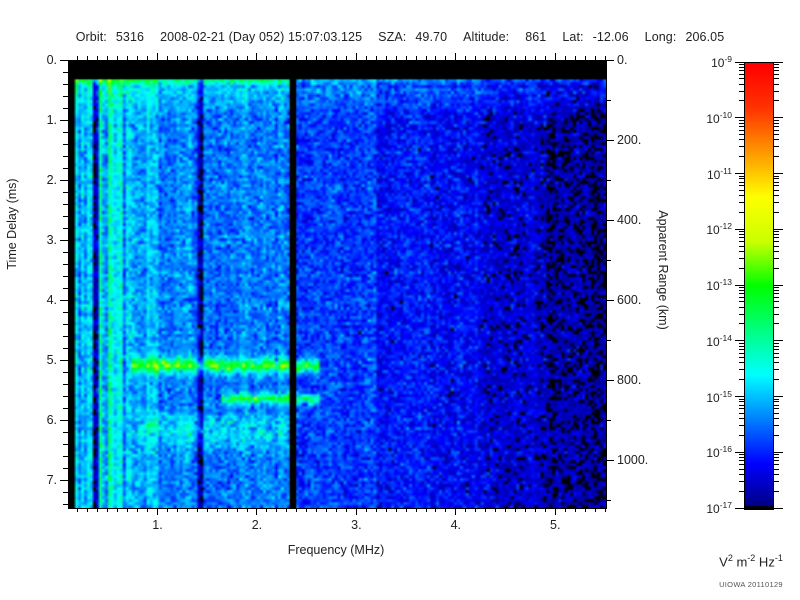 The image size is (800, 600). Describe the element at coordinates (392, 37) in the screenshot. I see `sza-label: SZA:` at that location.